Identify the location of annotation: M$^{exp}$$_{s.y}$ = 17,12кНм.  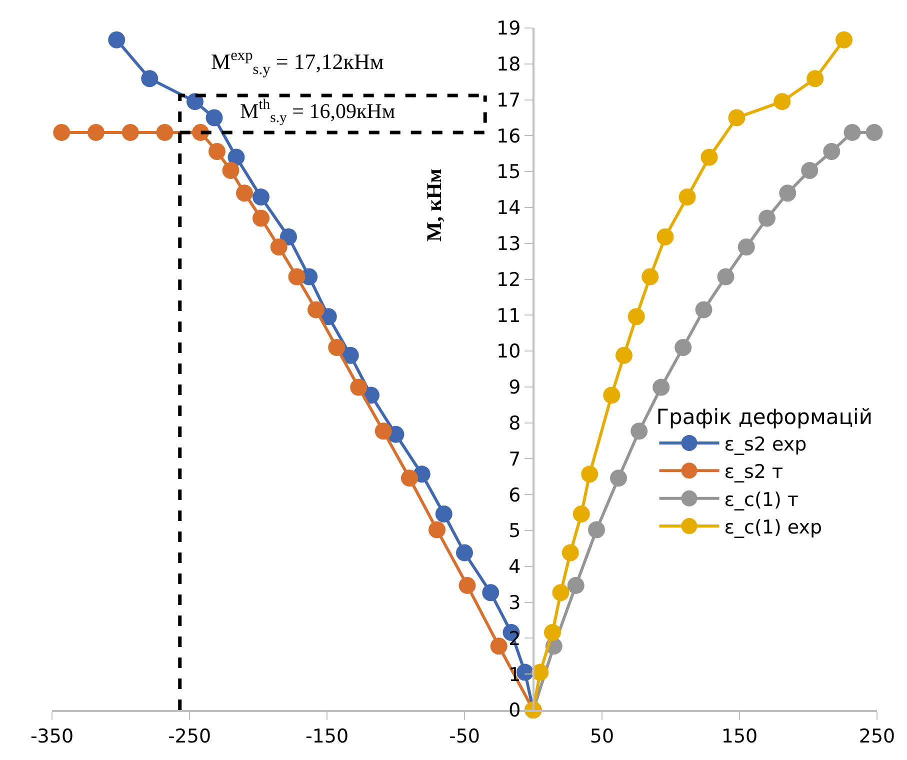
(297, 62).